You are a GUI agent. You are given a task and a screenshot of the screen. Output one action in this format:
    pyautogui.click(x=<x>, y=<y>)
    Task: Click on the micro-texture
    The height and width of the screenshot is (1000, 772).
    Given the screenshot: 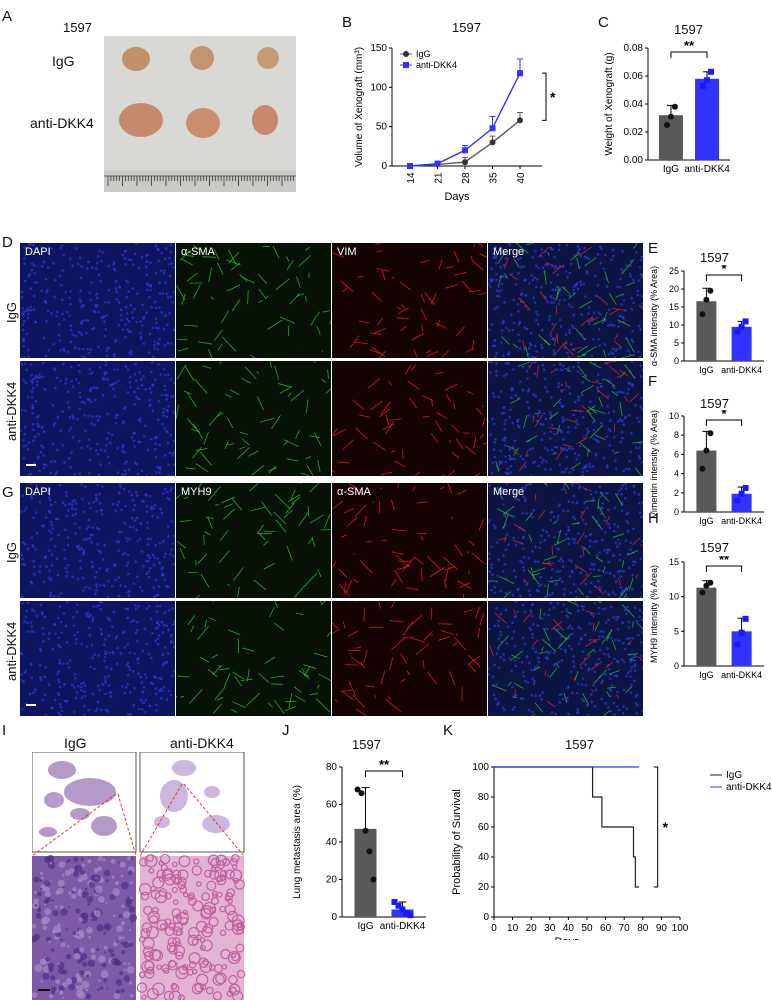 What is the action you would take?
    pyautogui.click(x=97, y=658)
    